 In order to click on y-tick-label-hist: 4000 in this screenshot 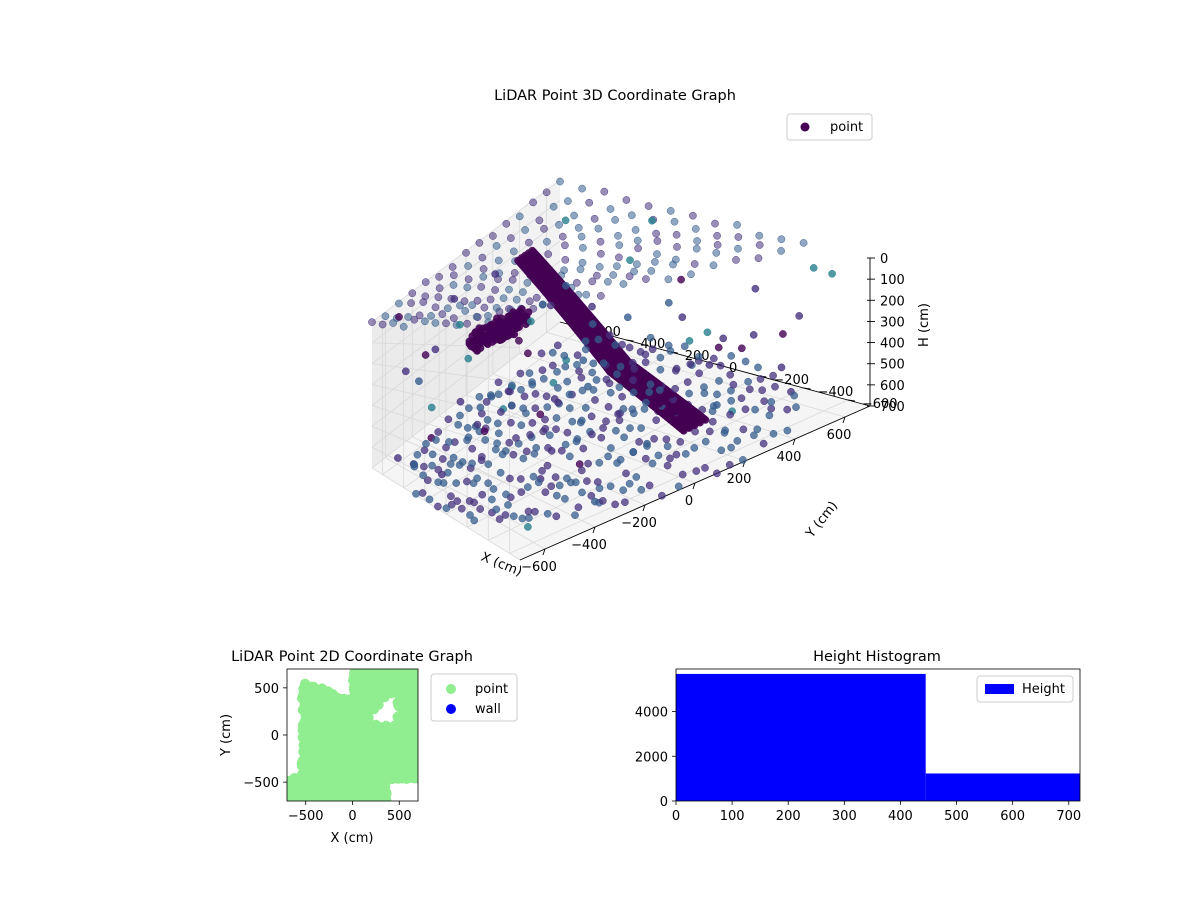, I will do `click(651, 713)`.